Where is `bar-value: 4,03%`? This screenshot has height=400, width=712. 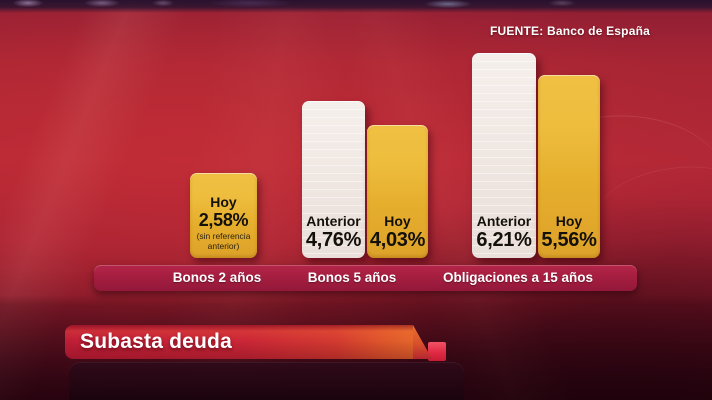
bar-value: 4,03% is located at coordinates (397, 240).